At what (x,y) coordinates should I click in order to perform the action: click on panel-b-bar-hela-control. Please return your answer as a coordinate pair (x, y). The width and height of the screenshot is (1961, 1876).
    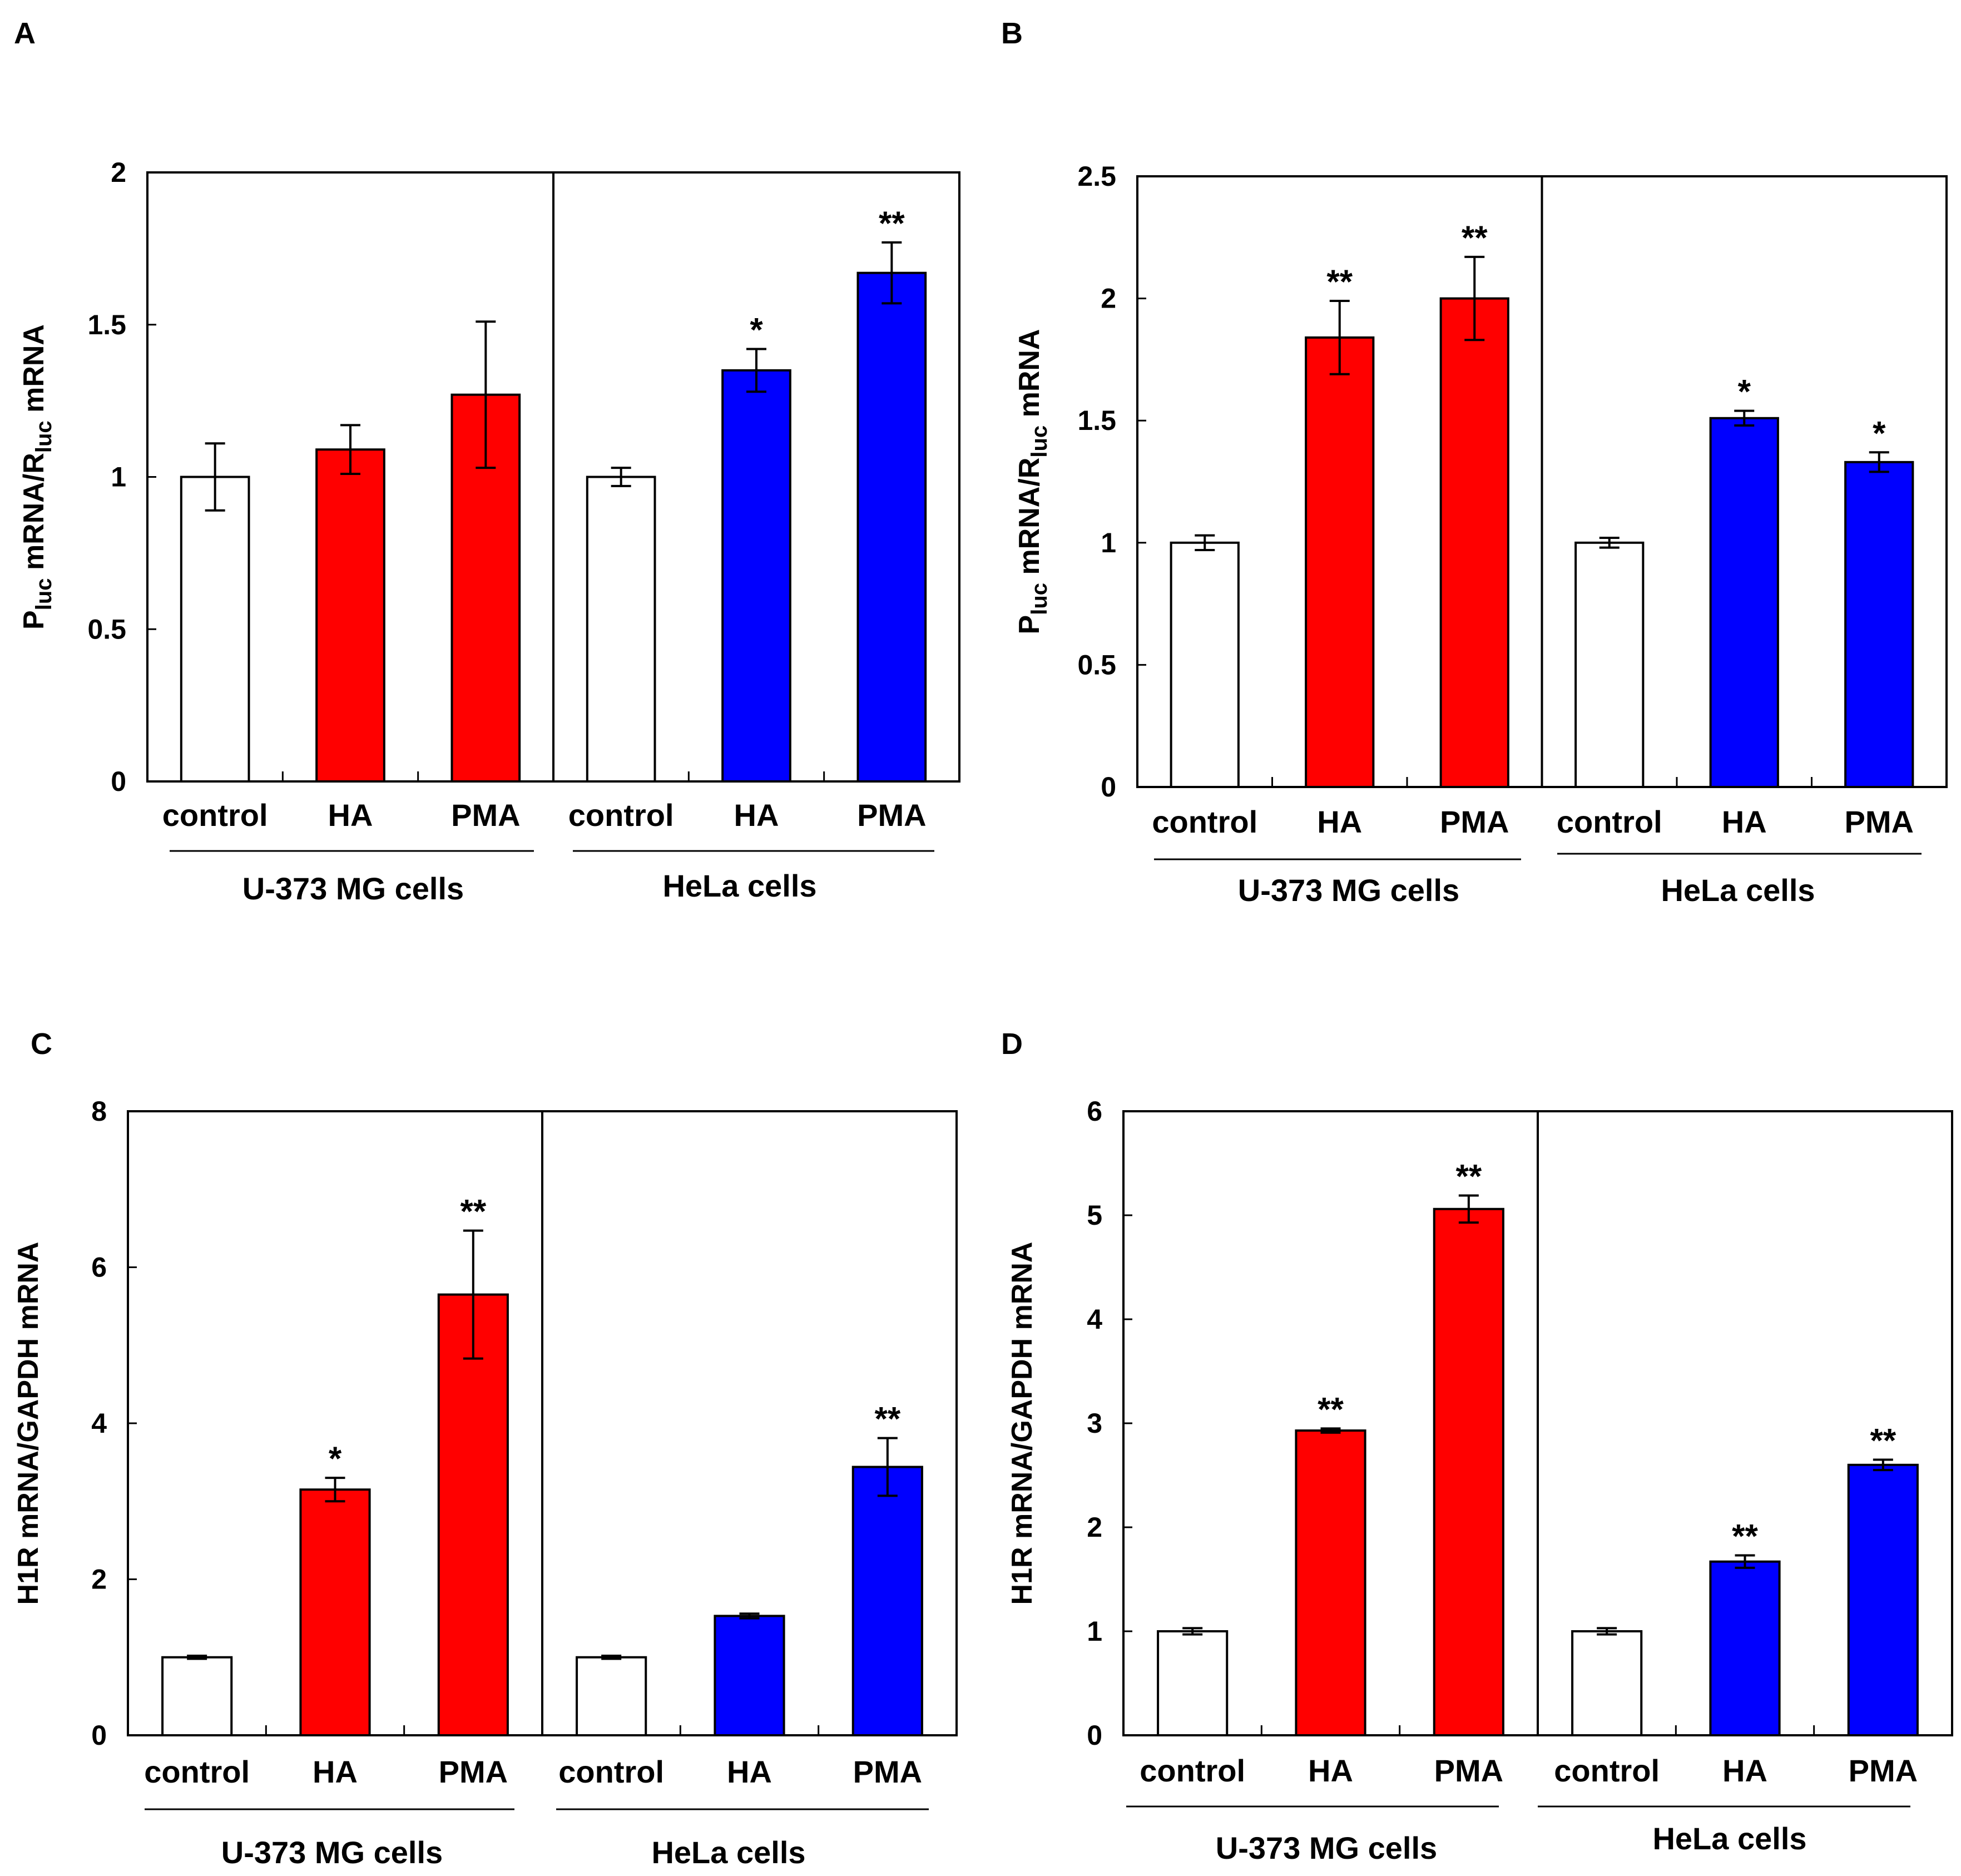
    Looking at the image, I should click on (1609, 664).